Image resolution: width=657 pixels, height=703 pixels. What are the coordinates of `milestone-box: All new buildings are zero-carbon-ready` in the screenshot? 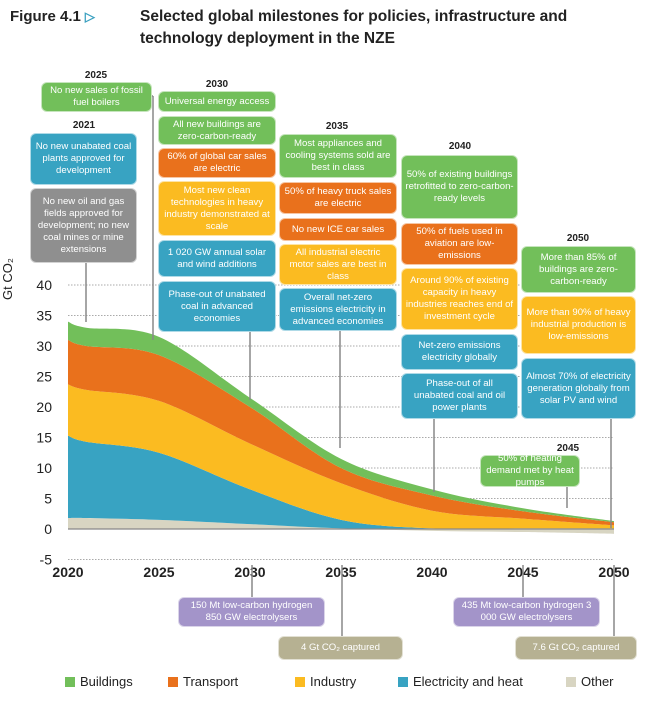 It's located at (217, 130).